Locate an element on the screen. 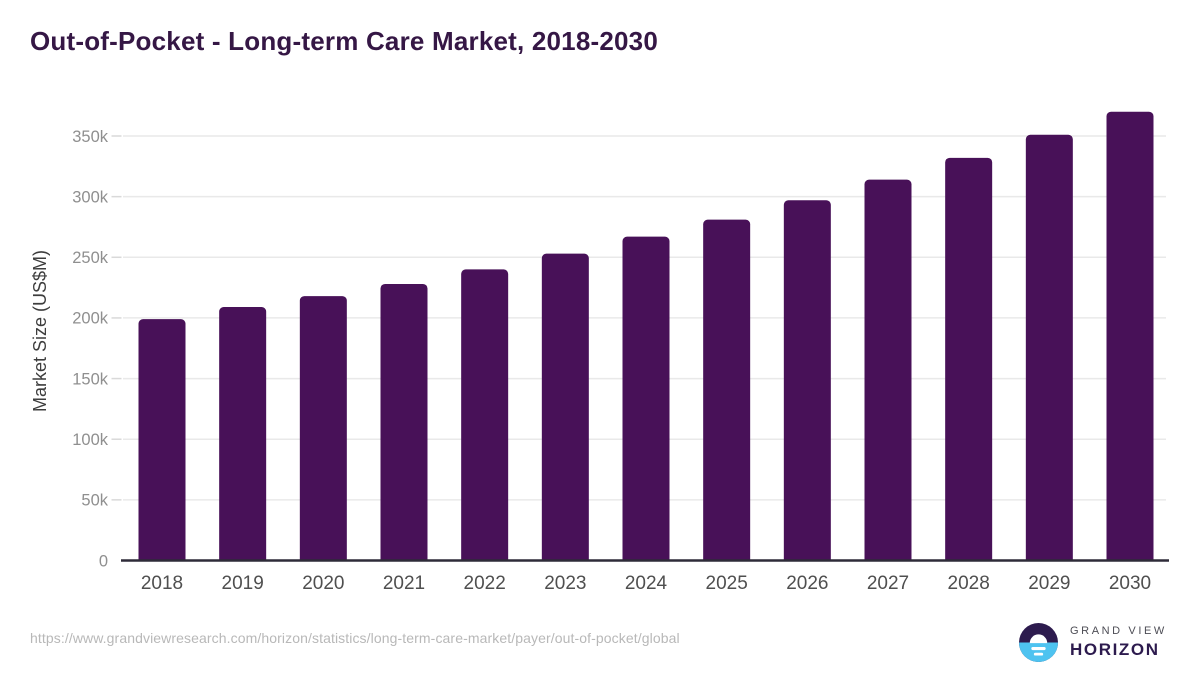 The height and width of the screenshot is (675, 1200). x-tick-label-2020: 2020 is located at coordinates (323, 583).